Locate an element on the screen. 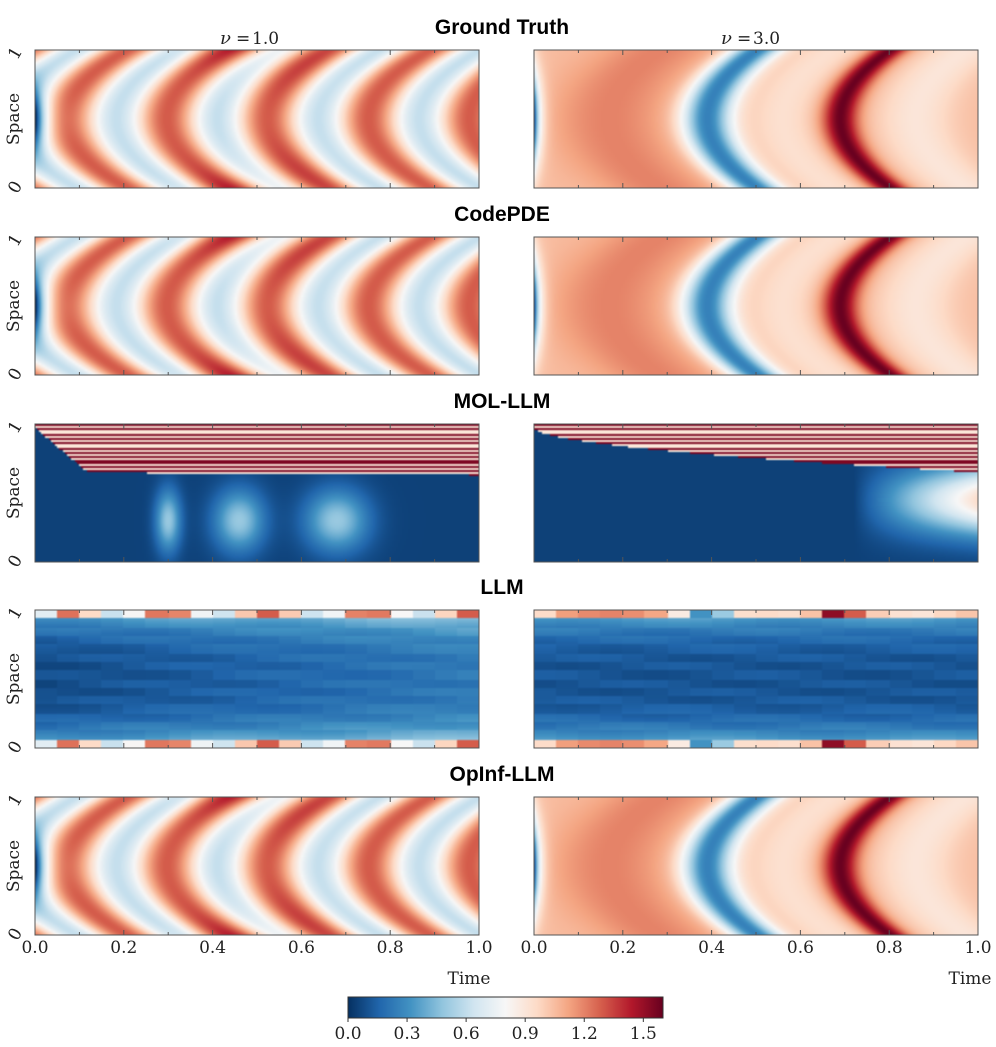  row-title: Ground Truth is located at coordinates (502, 27).